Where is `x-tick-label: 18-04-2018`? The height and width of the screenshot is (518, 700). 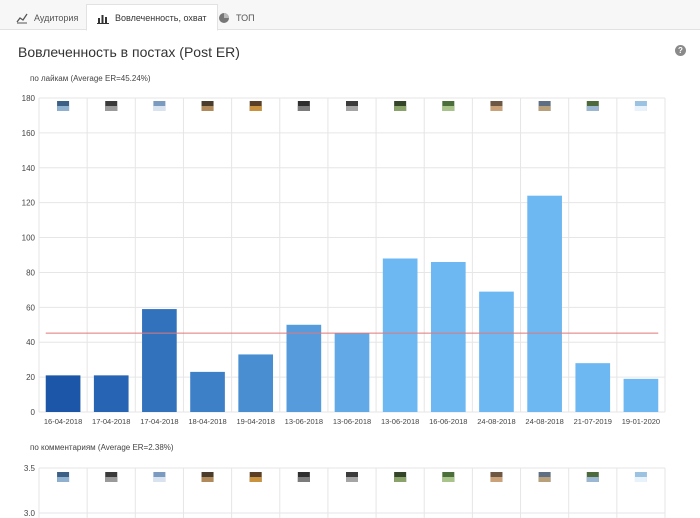
x-tick-label: 18-04-2018 is located at coordinates (207, 421).